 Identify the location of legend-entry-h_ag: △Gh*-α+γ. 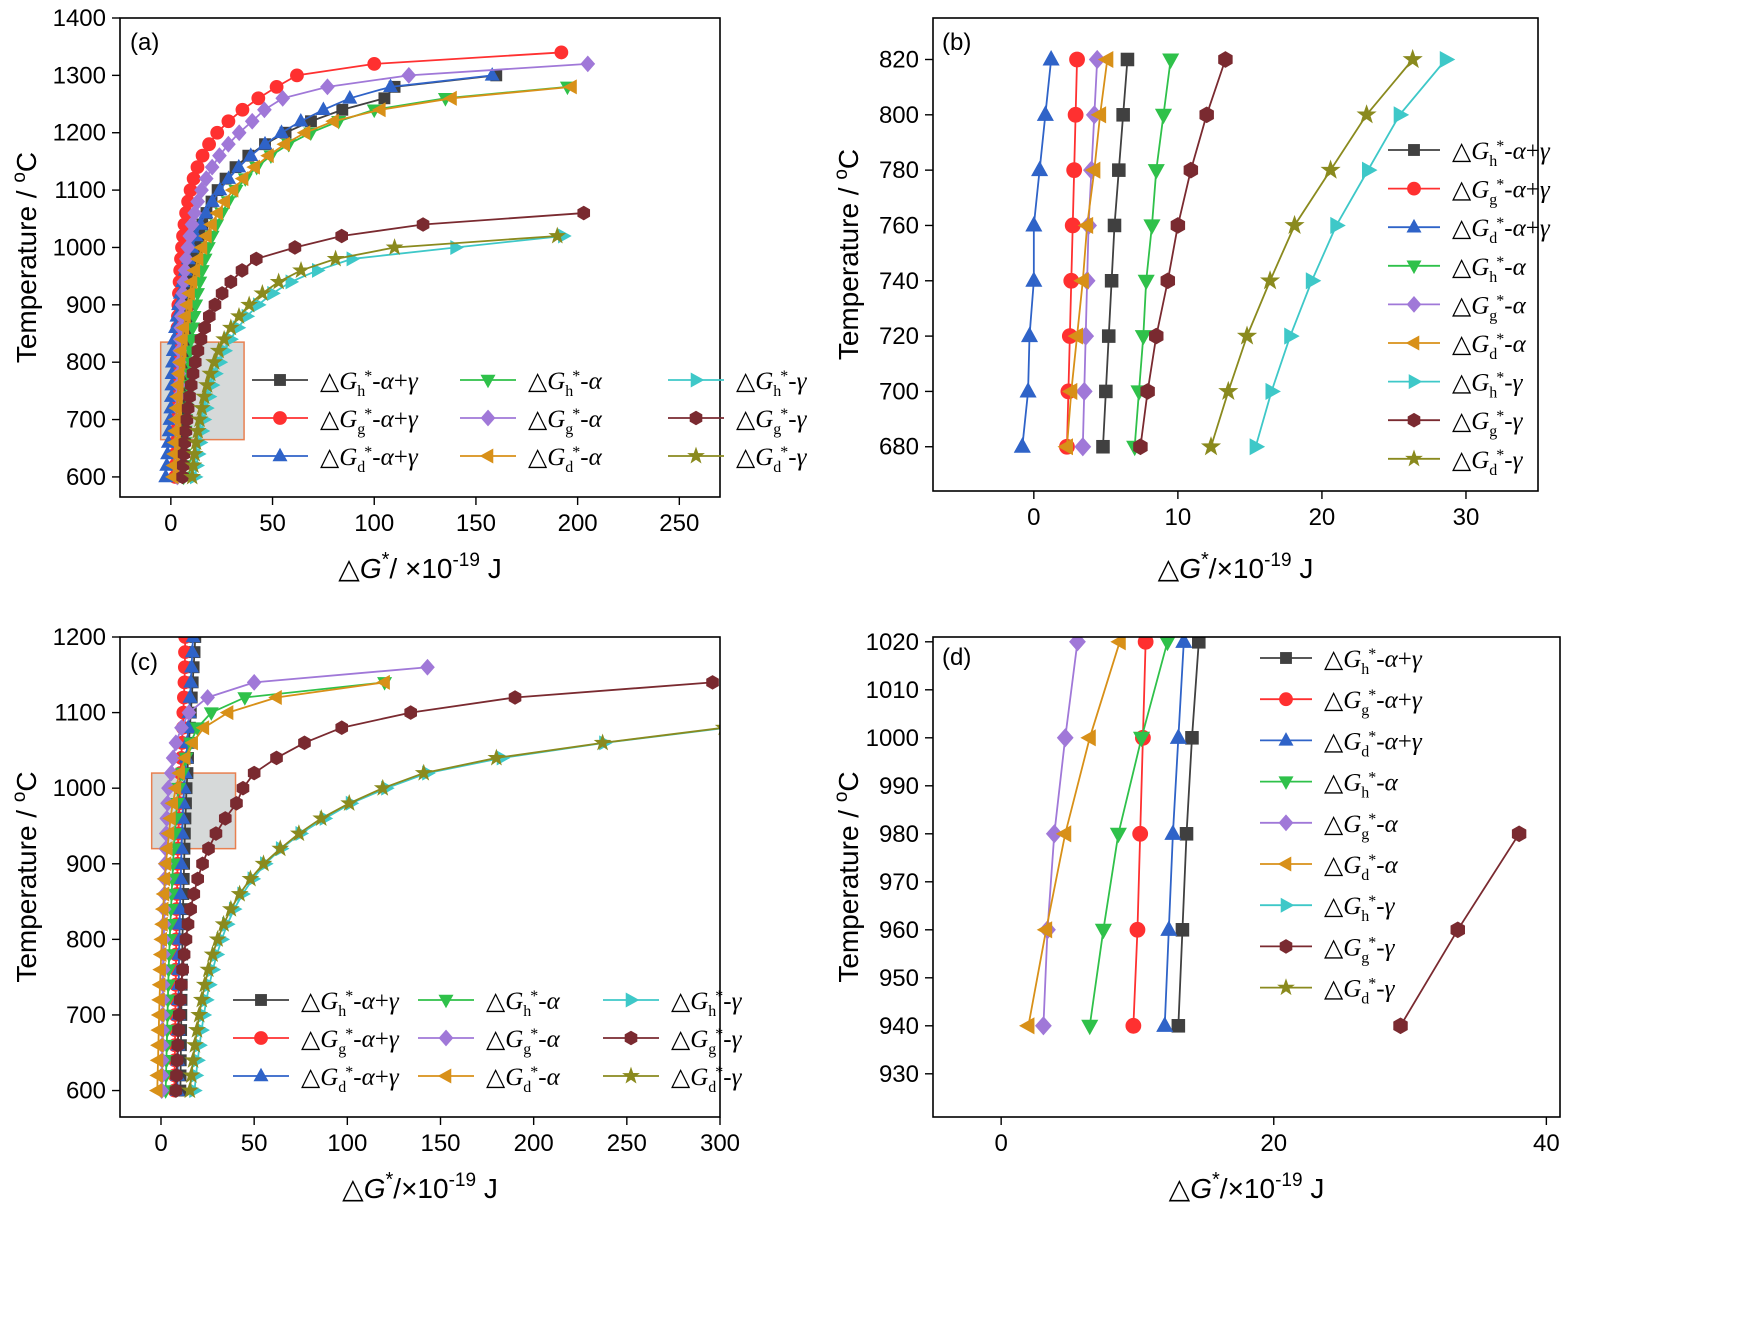
(1341, 662).